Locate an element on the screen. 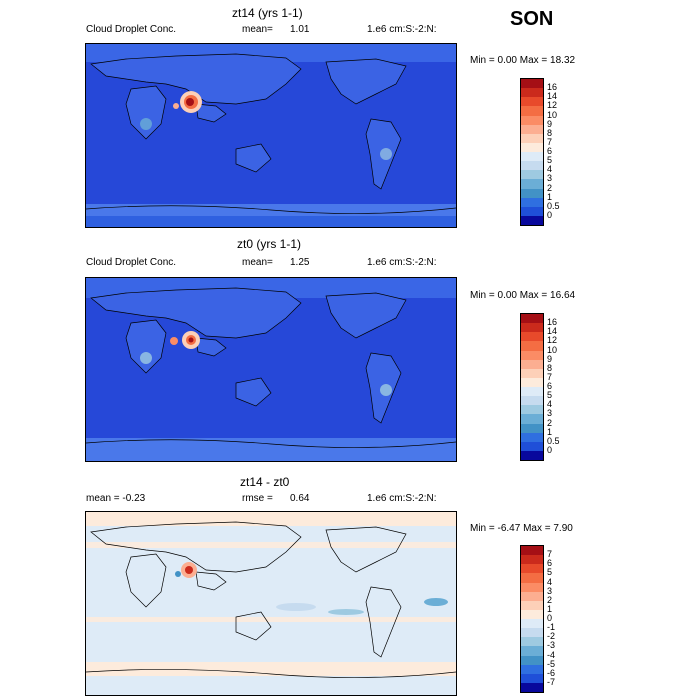 This screenshot has height=700, width=700. colorbar-tick-label: -4 is located at coordinates (551, 654).